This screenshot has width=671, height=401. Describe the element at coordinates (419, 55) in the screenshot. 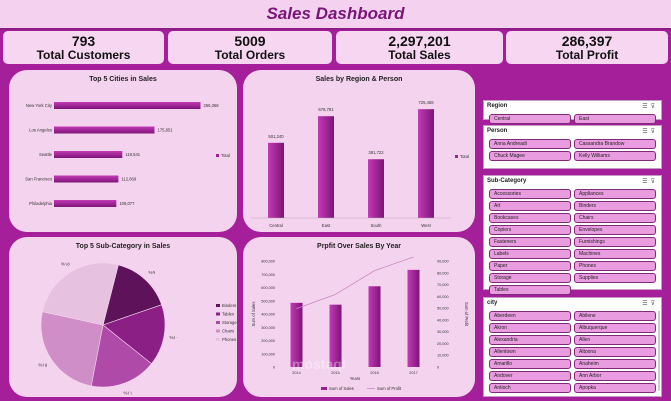

I see `kpi-label: Total Sales` at that location.